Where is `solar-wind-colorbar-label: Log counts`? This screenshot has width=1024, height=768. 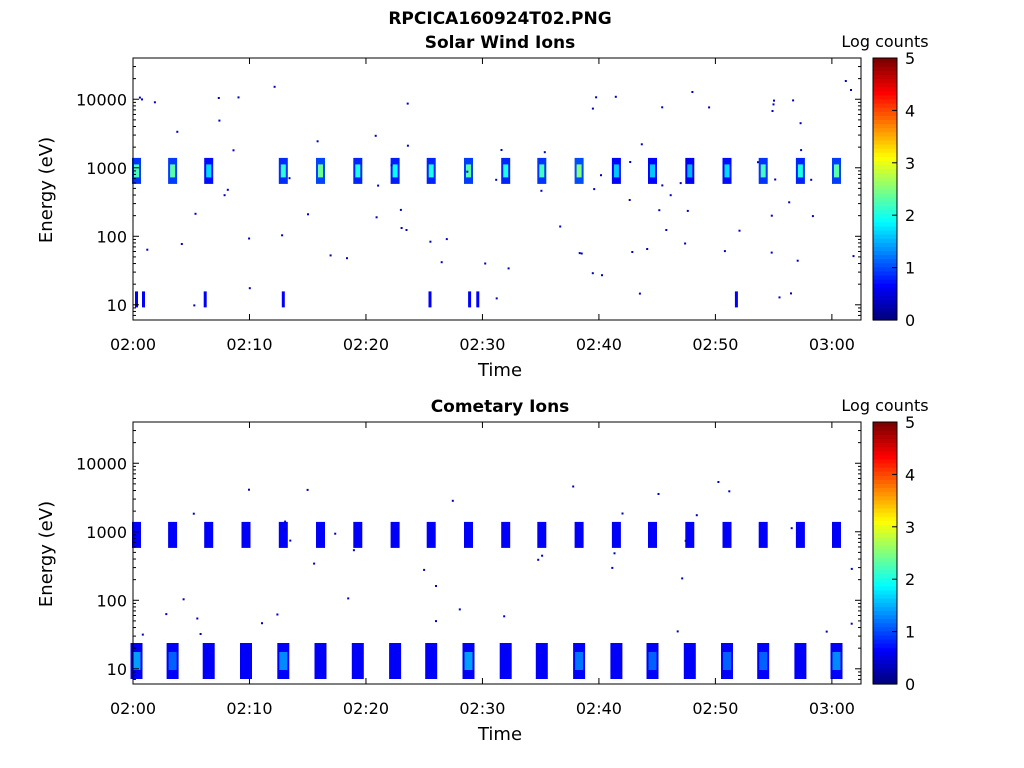 solar-wind-colorbar-label: Log counts is located at coordinates (884, 41).